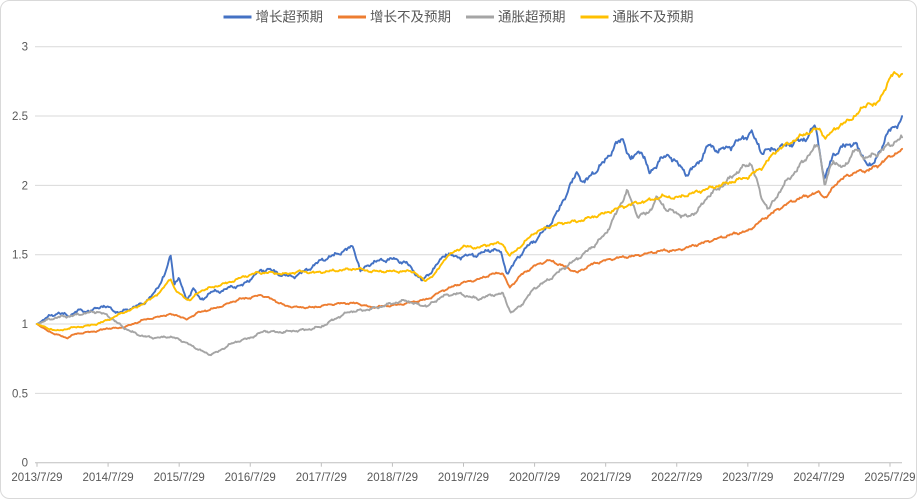 The image size is (917, 504). What do you see at coordinates (410, 17) in the screenshot?
I see `legend-label-growth-below-expectations: 增长不及预期` at bounding box center [410, 17].